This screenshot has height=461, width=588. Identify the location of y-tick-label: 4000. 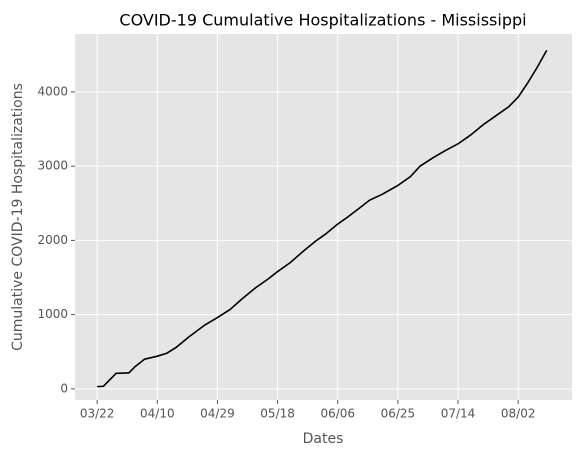
(52, 91).